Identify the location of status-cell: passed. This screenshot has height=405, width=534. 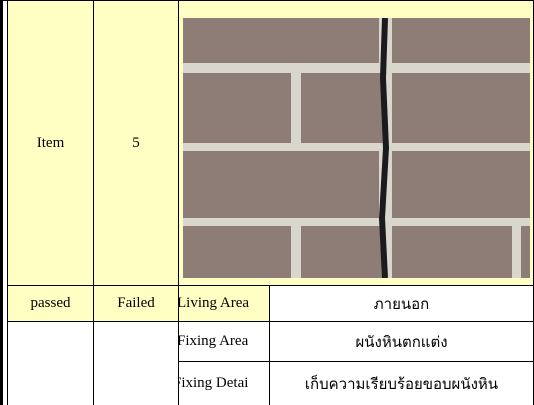
(51, 304).